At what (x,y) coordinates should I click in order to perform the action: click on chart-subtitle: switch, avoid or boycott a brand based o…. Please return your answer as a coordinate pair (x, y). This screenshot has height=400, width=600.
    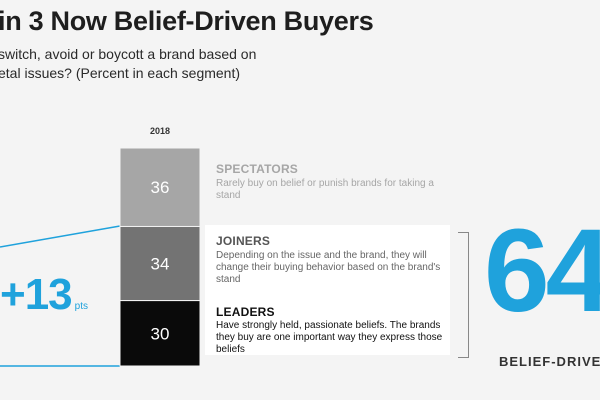
    Looking at the image, I should click on (128, 64).